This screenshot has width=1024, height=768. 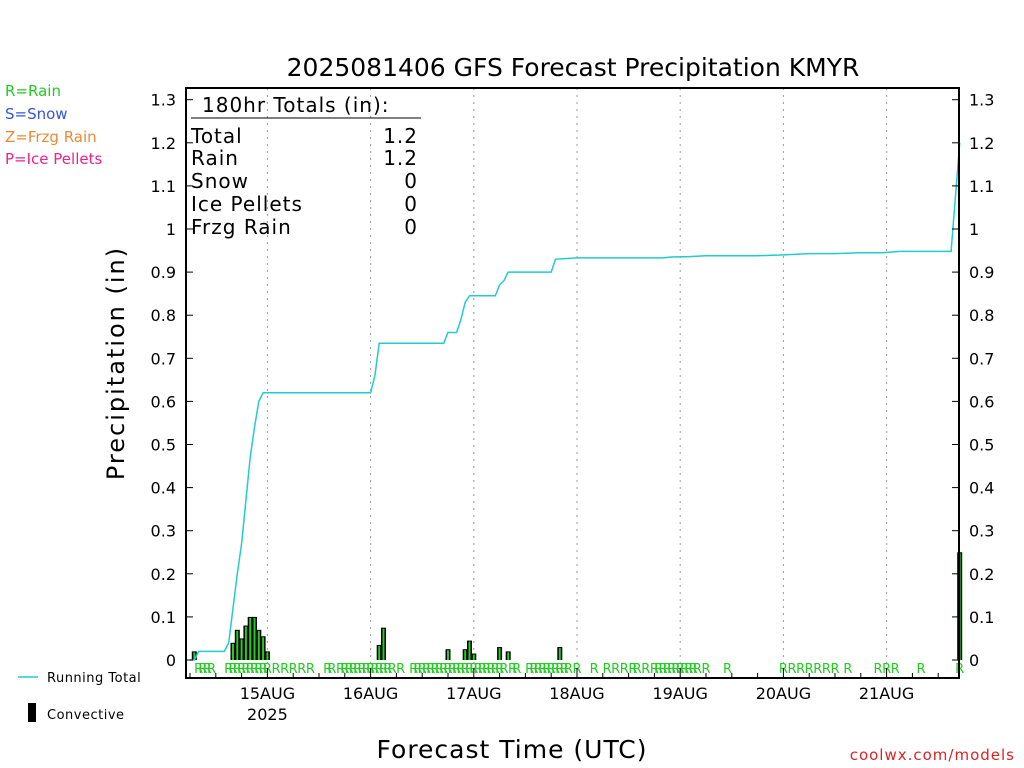 I want to click on x-tick-label: 18AUG, so click(x=576, y=693).